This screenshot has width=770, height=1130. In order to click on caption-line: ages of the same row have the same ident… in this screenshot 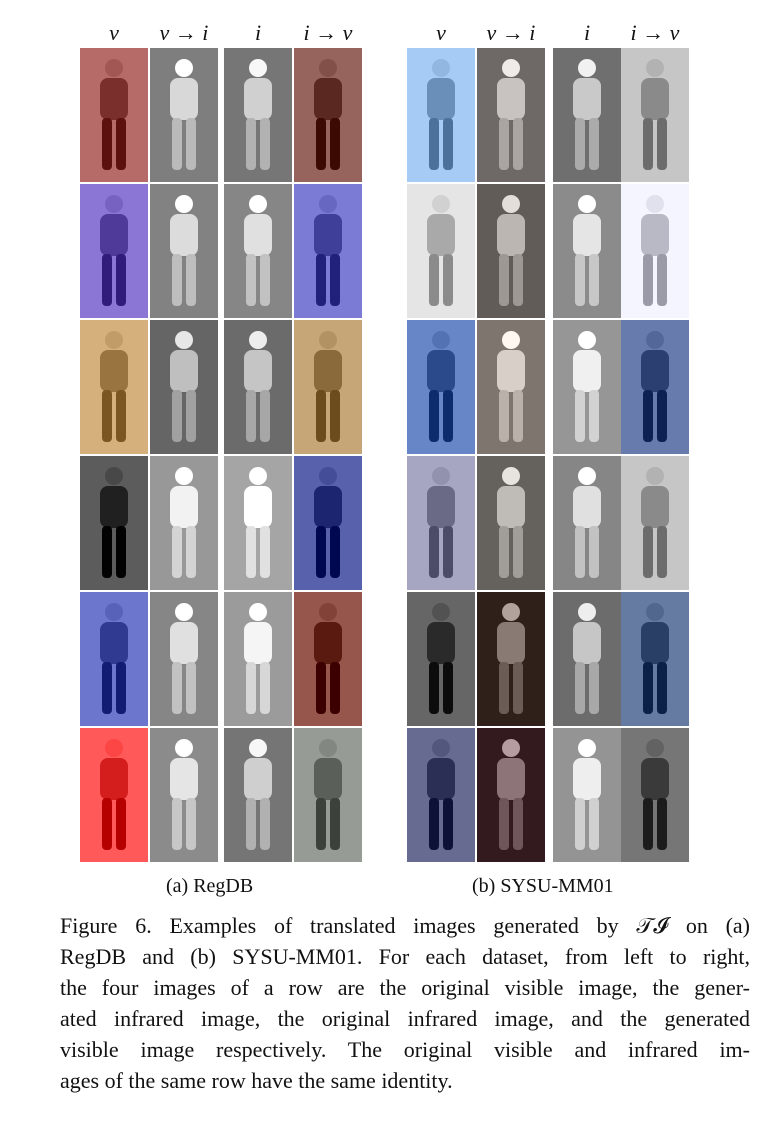, I will do `click(256, 1080)`.